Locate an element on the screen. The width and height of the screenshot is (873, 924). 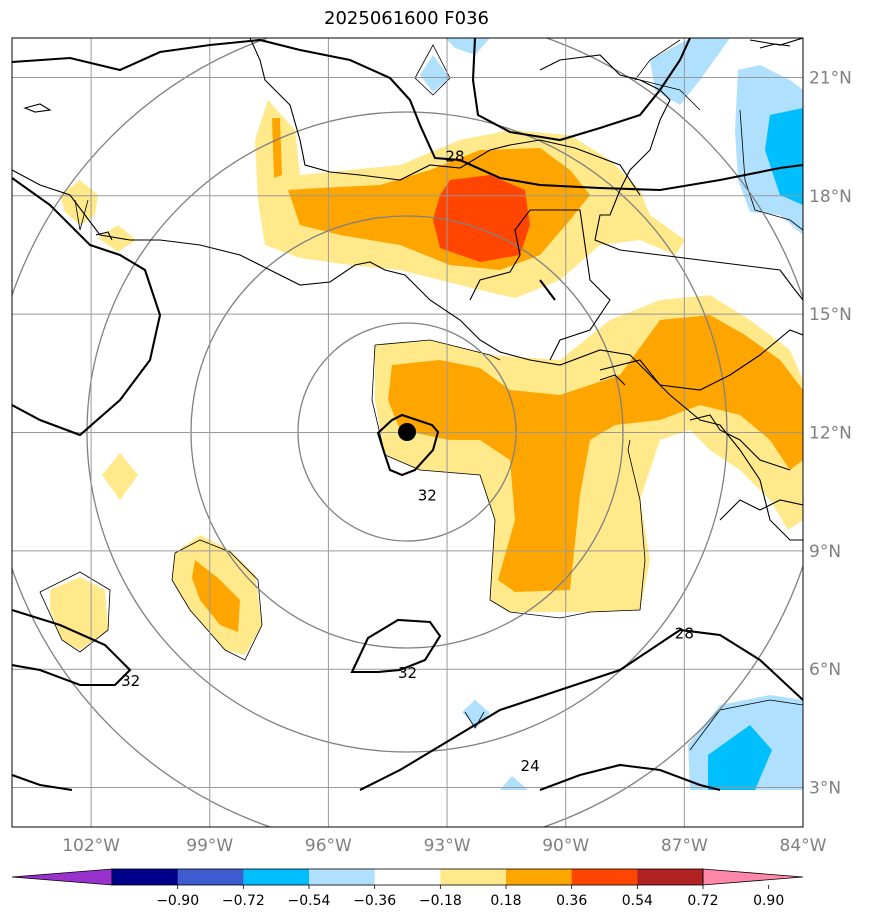
fill-west-036a is located at coordinates (216, 596).